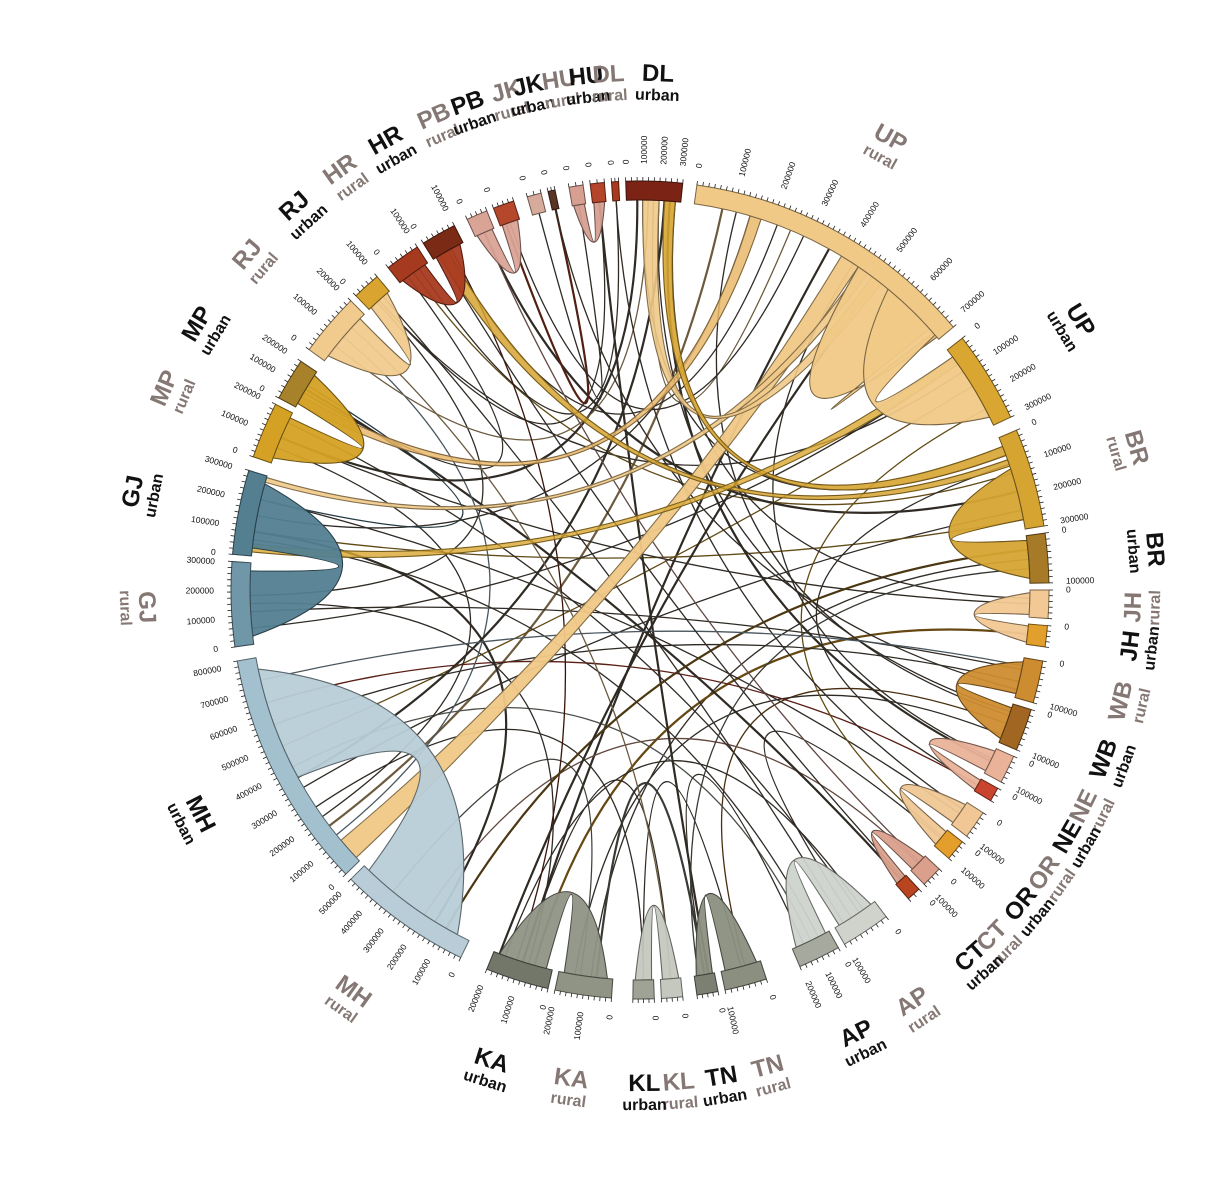 The width and height of the screenshot is (1214, 1185). I want to click on tick-label: 500000, so click(235, 762).